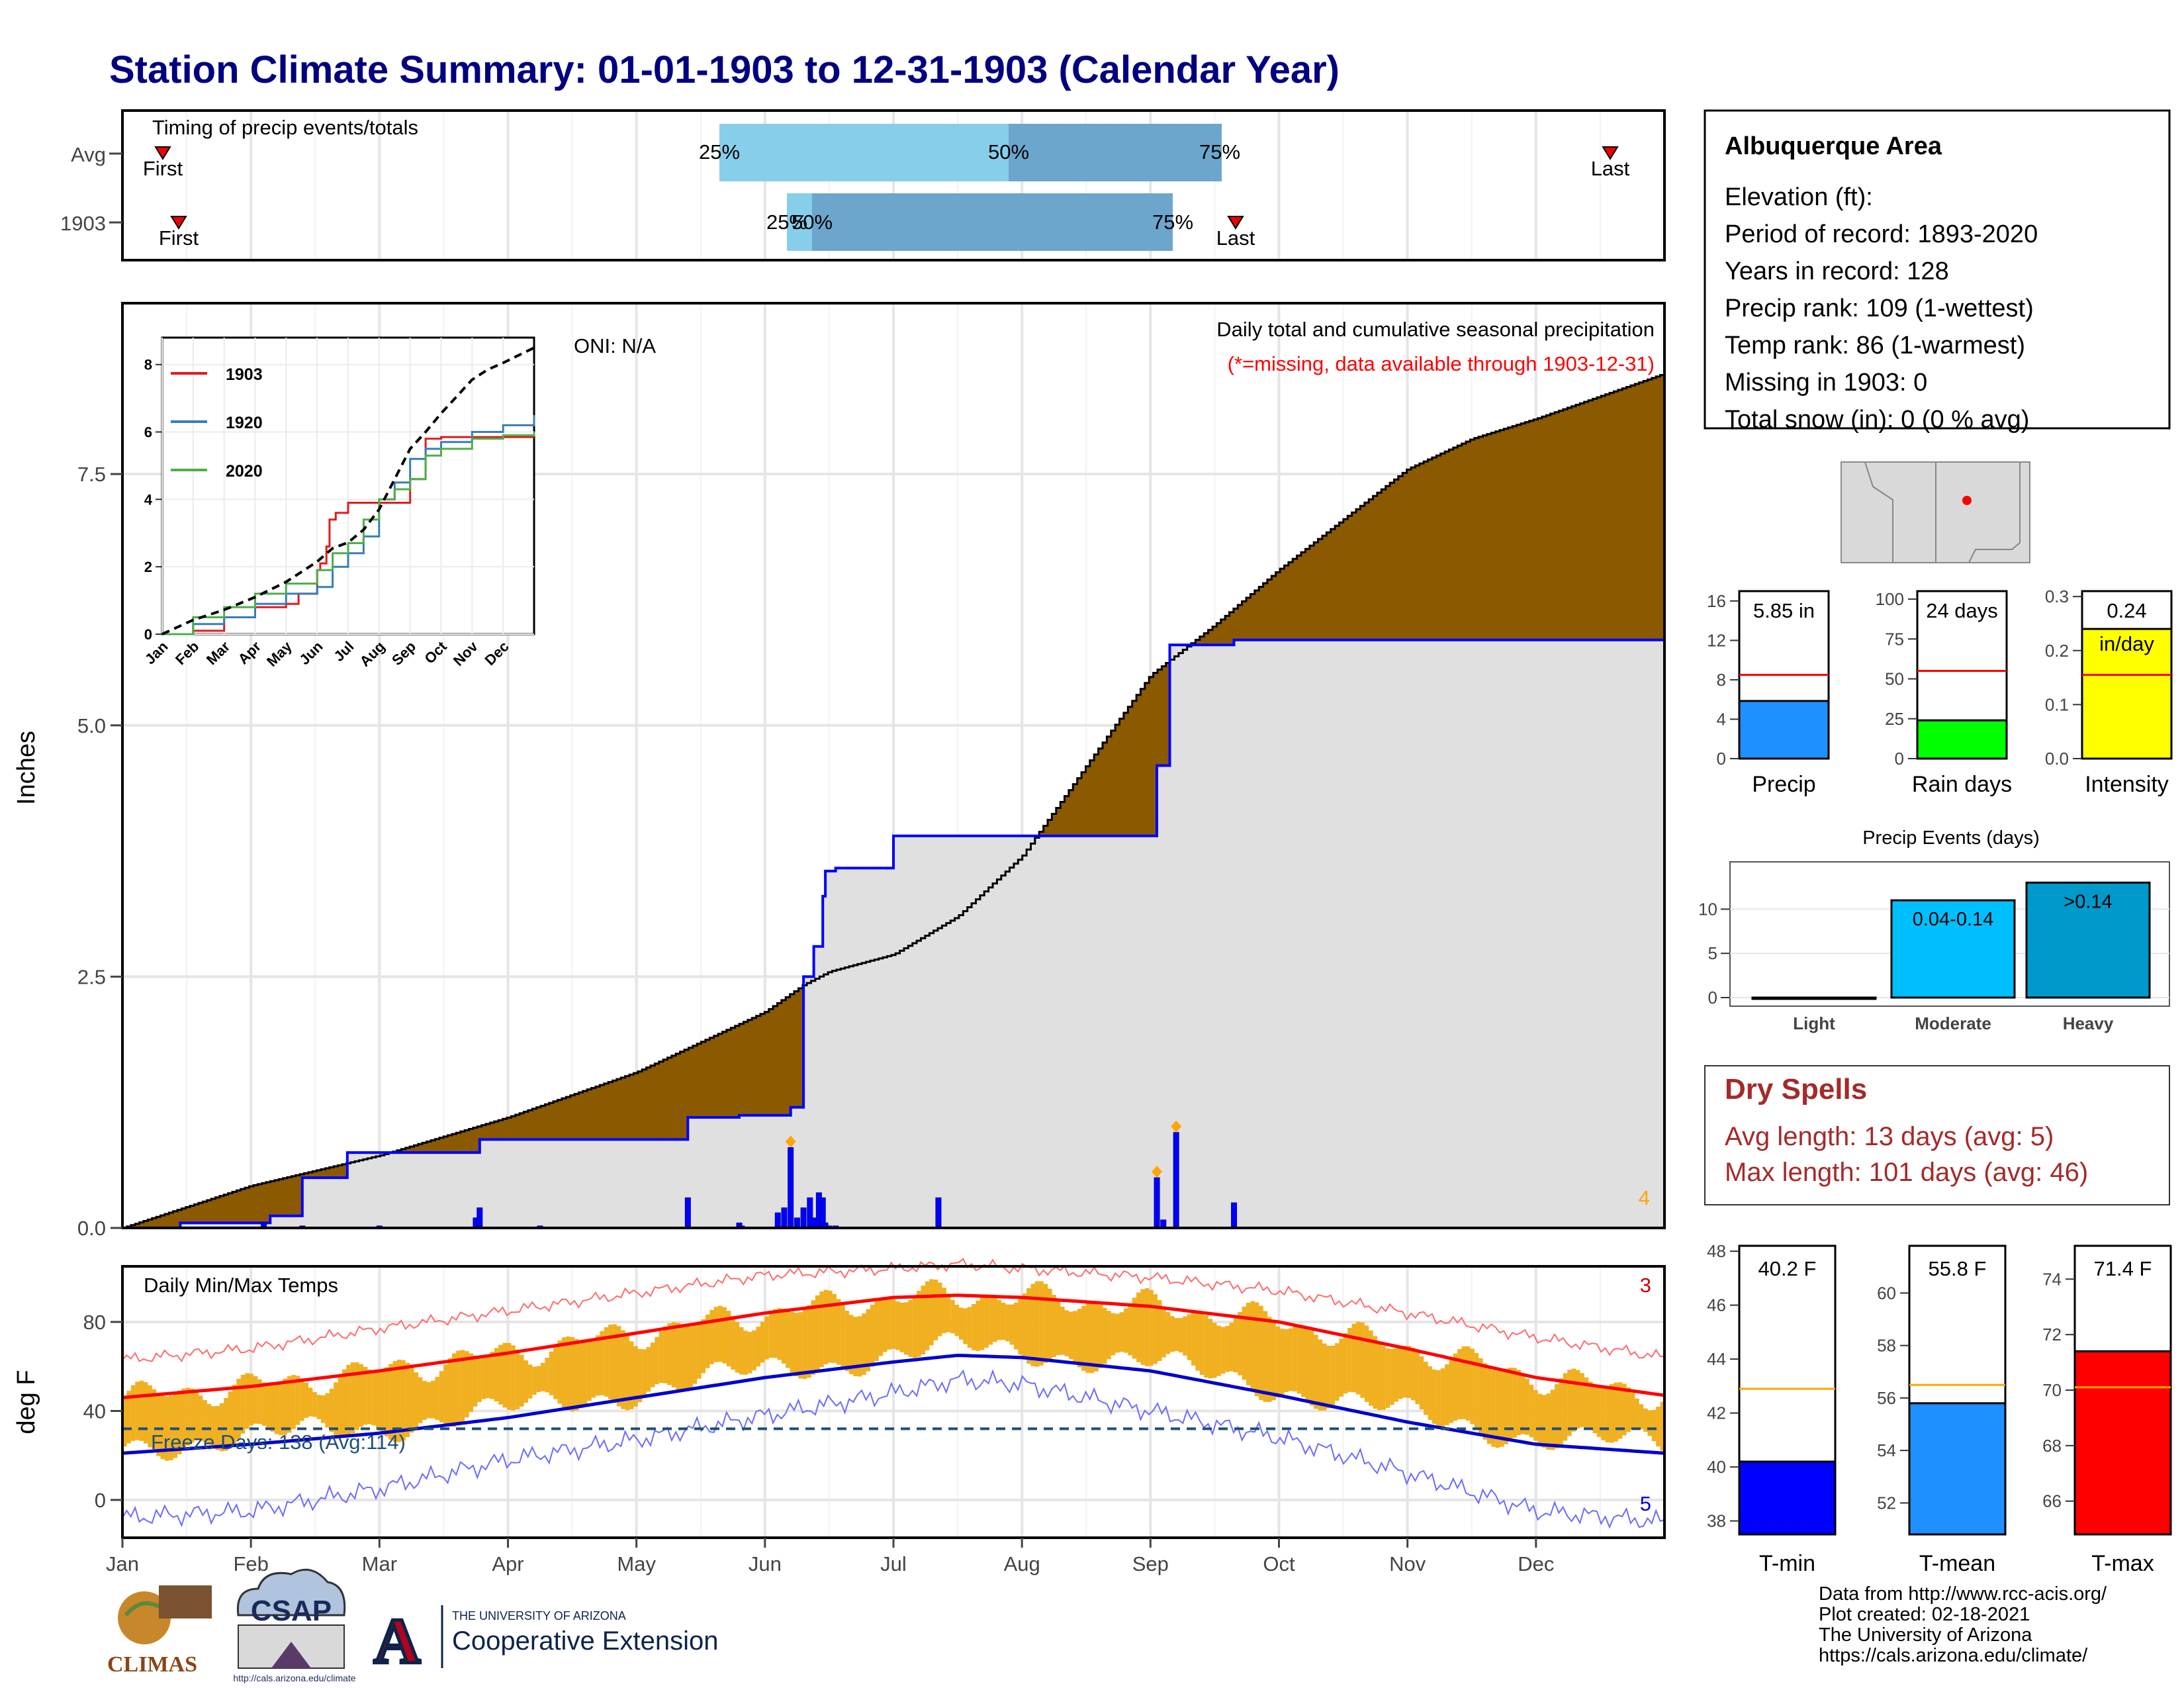 This screenshot has height=1688, width=2184. I want to click on month-tick-label: May, so click(636, 1563).